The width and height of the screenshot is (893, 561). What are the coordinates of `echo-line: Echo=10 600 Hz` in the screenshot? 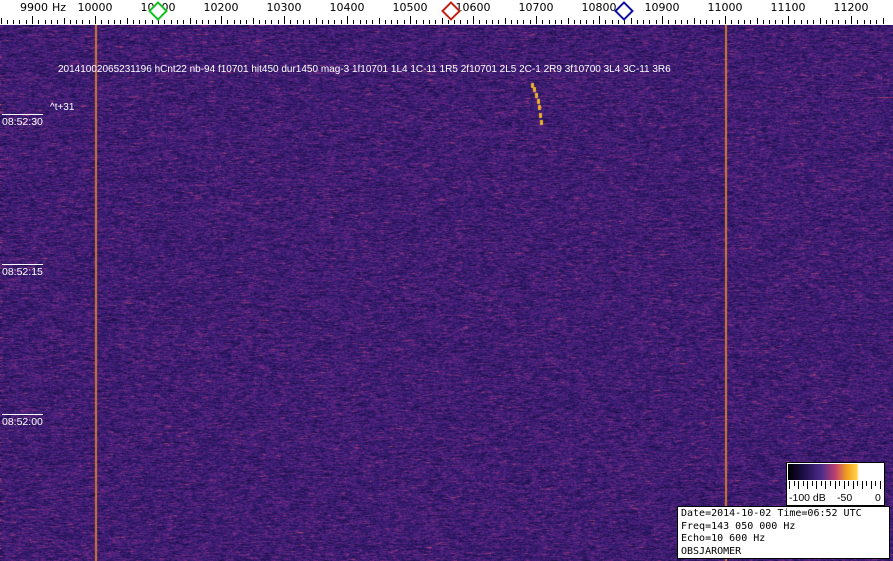 It's located at (783, 539).